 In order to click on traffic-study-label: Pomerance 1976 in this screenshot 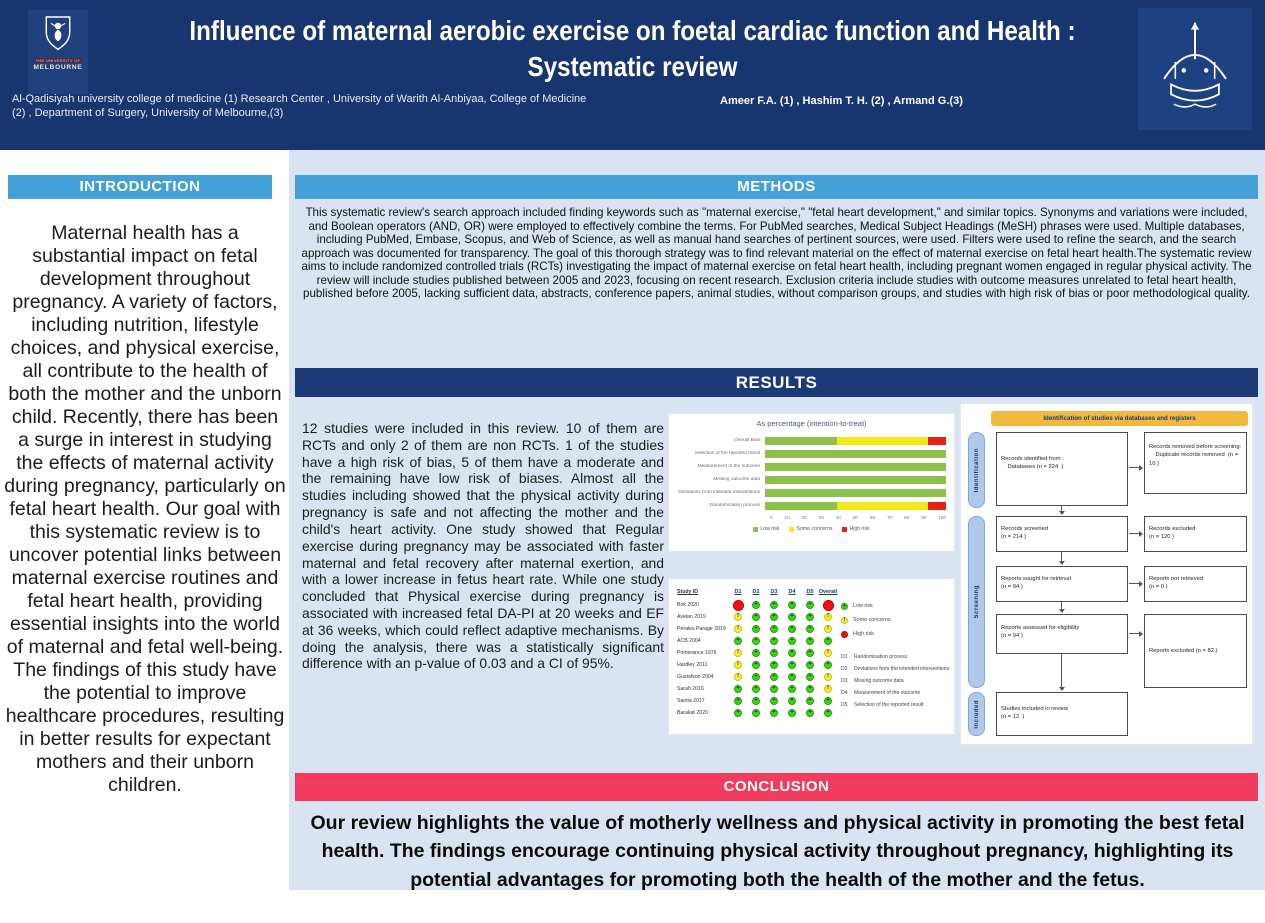, I will do `click(697, 653)`.